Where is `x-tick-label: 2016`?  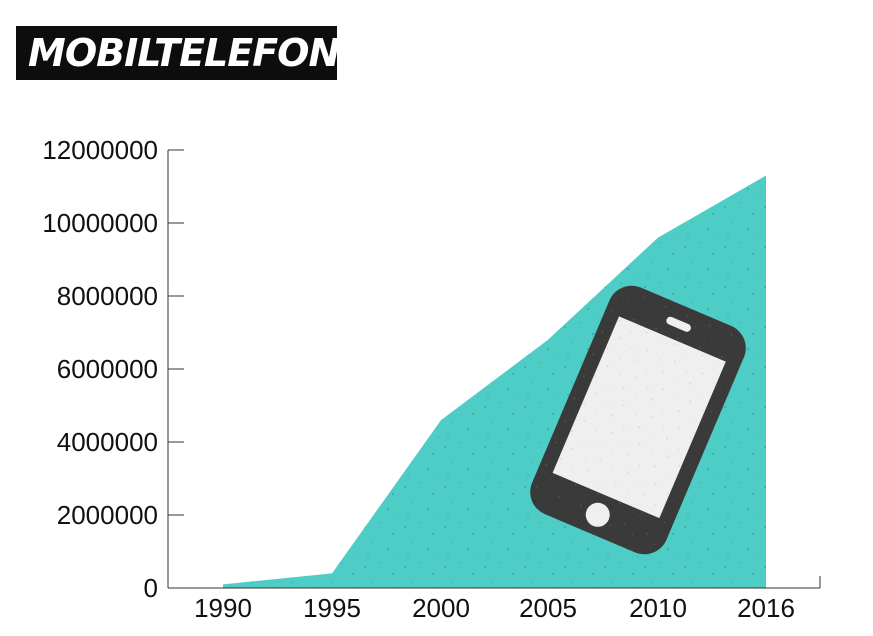 x-tick-label: 2016 is located at coordinates (766, 608).